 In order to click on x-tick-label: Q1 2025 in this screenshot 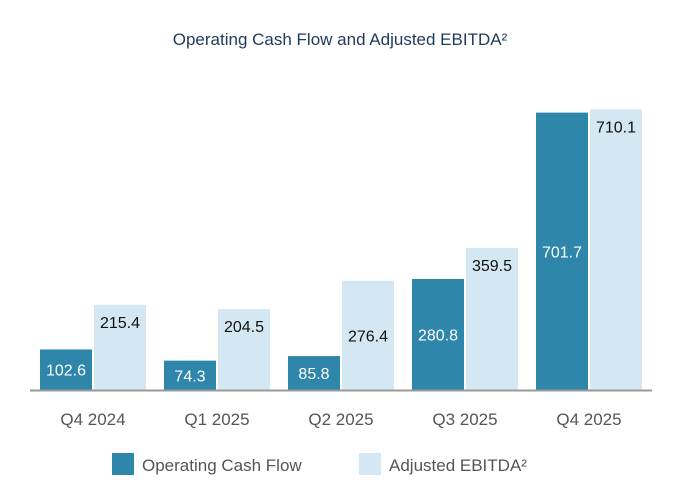, I will do `click(216, 419)`.